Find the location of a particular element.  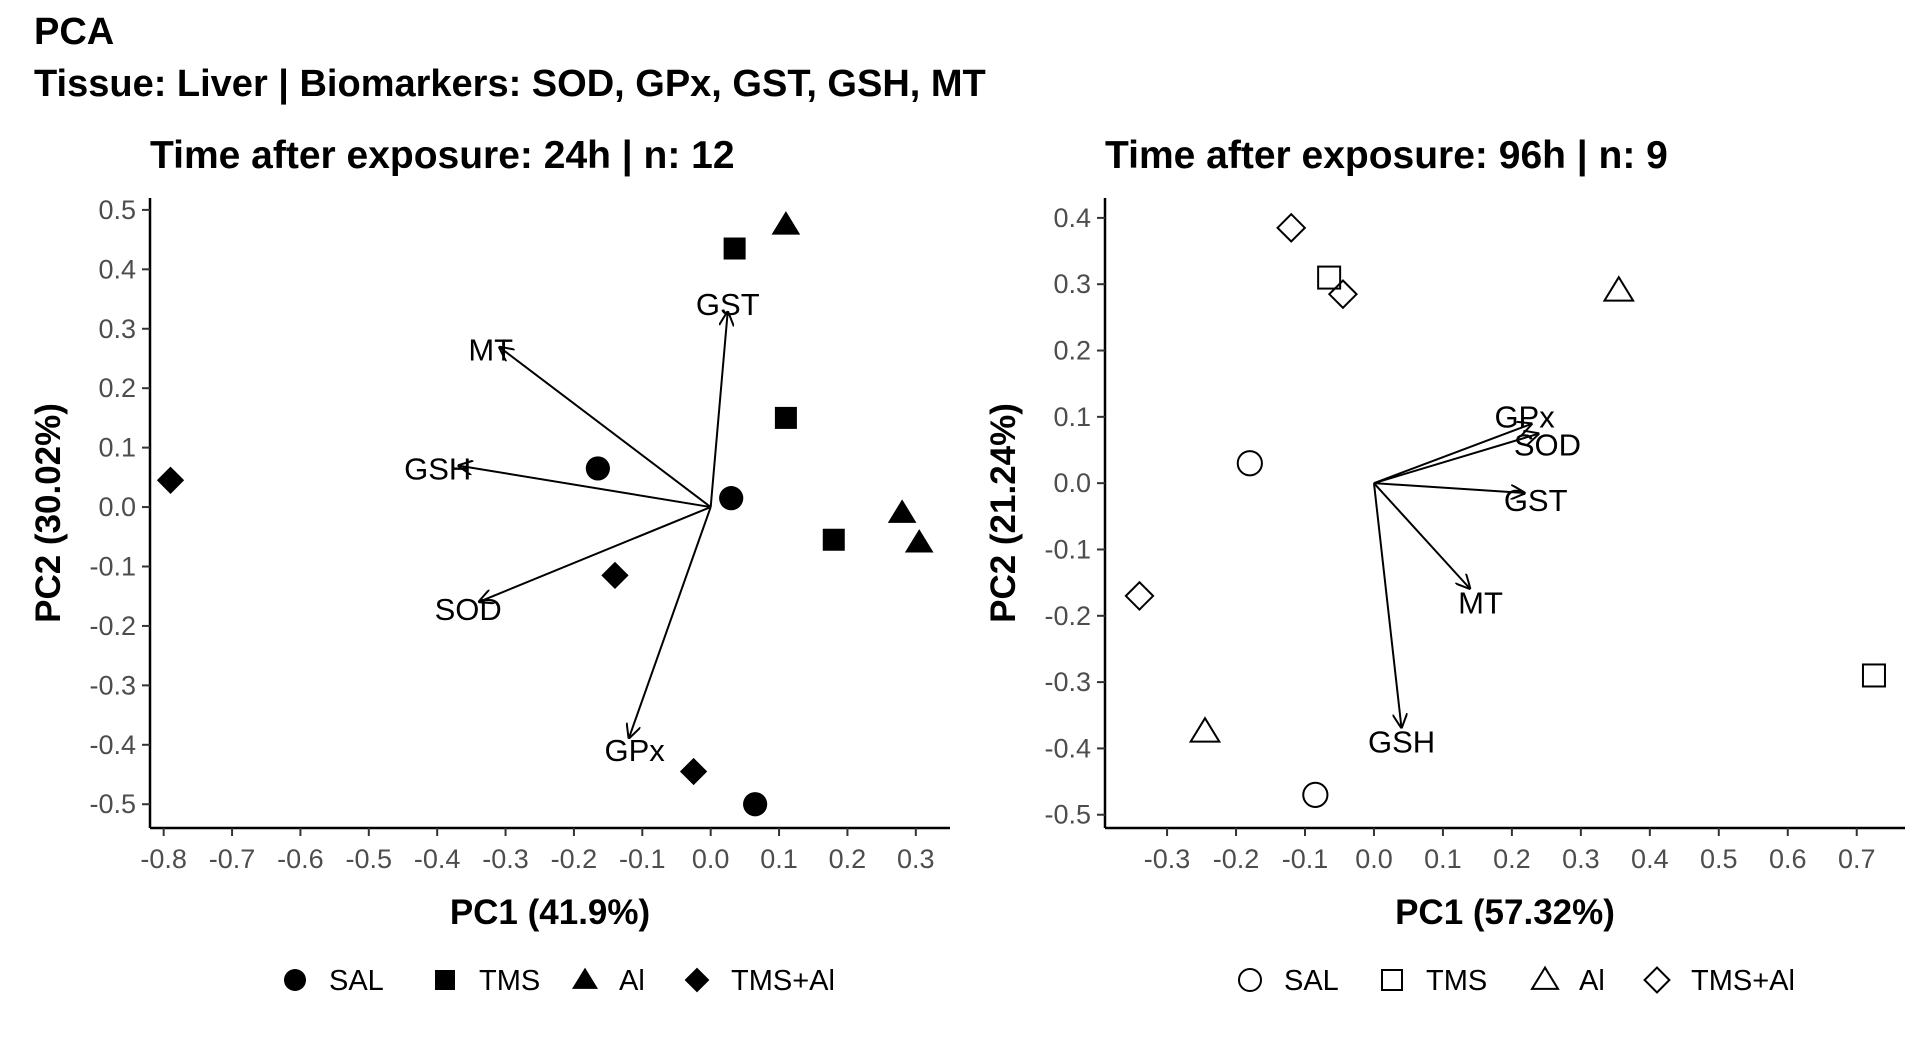

x-tick-label: 0.5 is located at coordinates (1719, 859).